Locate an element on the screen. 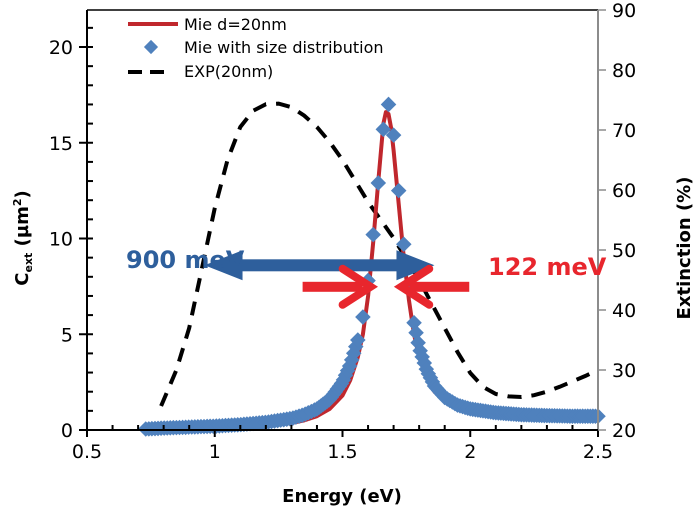 The image size is (700, 509). legend-label-mie-size: Mie with size distribution is located at coordinates (284, 47).